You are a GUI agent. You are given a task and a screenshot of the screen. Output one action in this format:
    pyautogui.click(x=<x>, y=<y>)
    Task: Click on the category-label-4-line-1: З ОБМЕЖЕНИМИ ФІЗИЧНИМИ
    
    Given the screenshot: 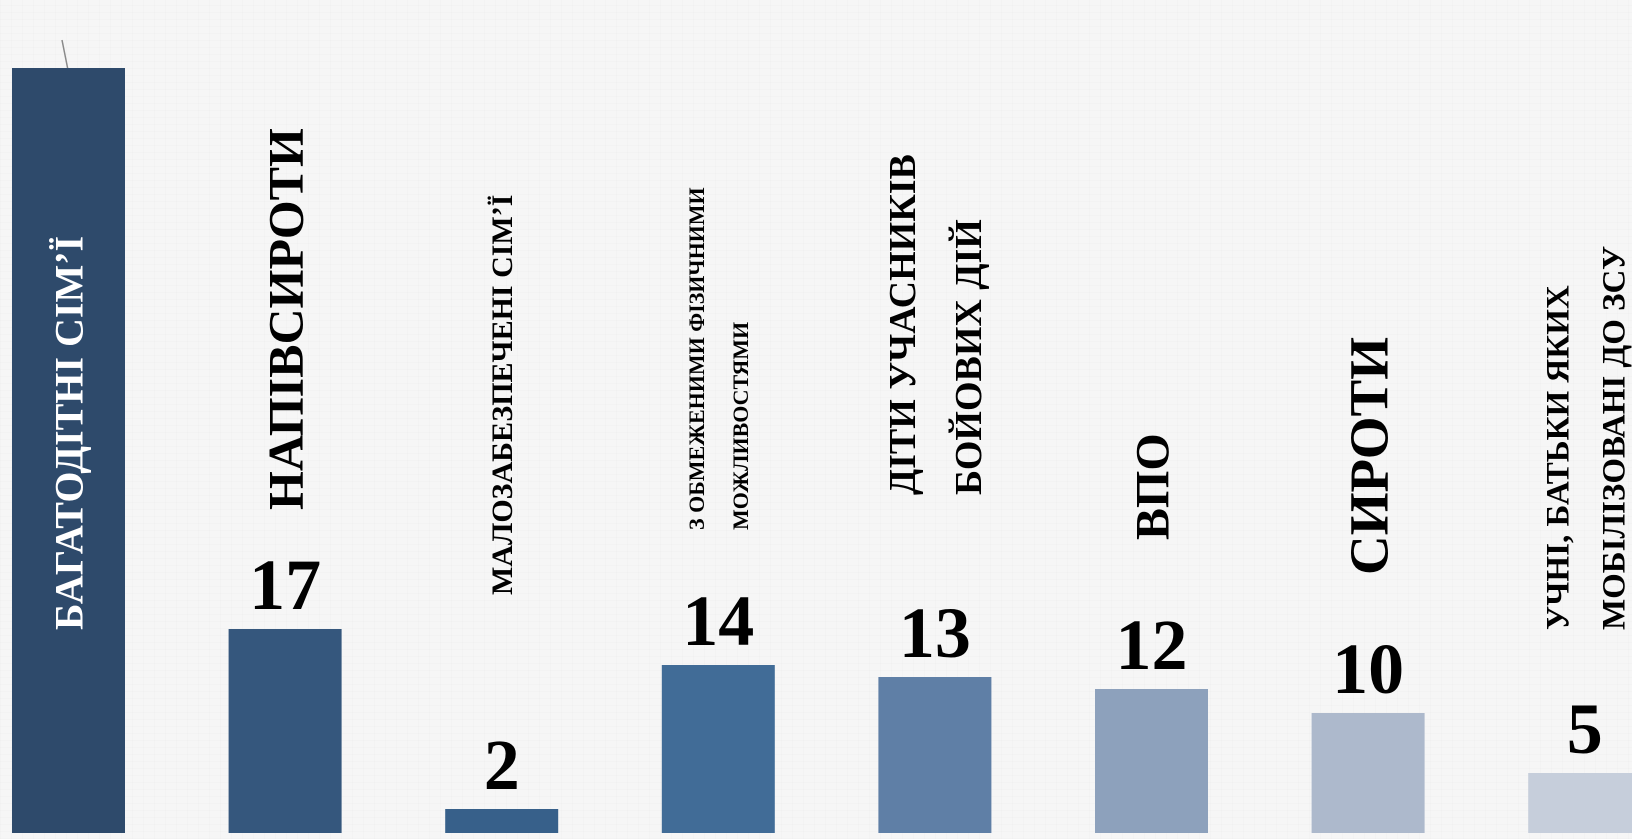 What is the action you would take?
    pyautogui.click(x=696, y=358)
    